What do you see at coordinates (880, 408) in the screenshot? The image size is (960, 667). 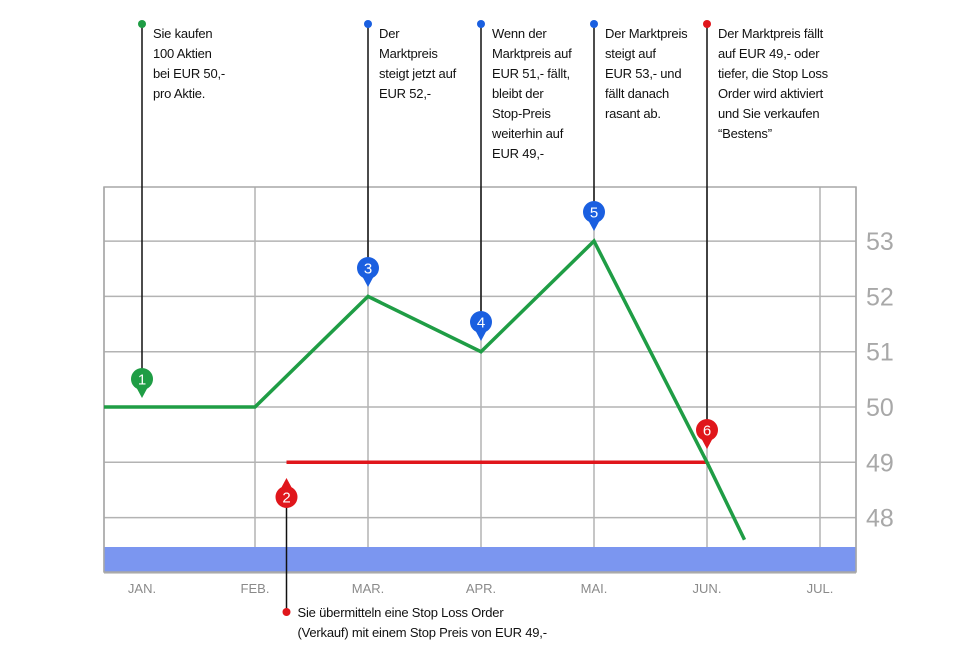 I see `y-tick-50: 50` at bounding box center [880, 408].